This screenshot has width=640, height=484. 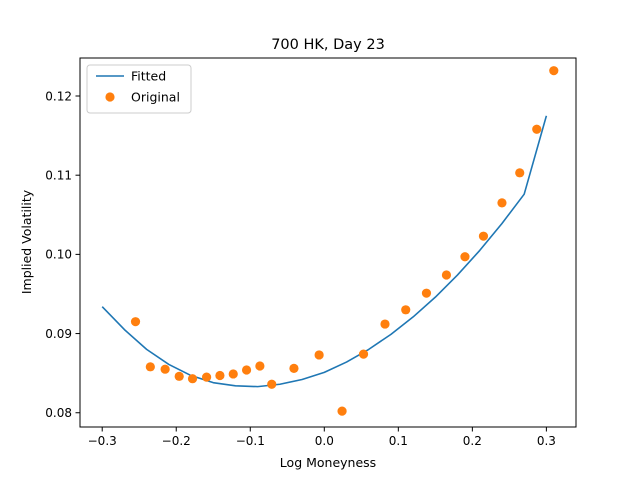 I want to click on x-axis: −0.3 −0.2 −0.1 0.0 0.1 0.2 0.3, so click(x=322, y=437).